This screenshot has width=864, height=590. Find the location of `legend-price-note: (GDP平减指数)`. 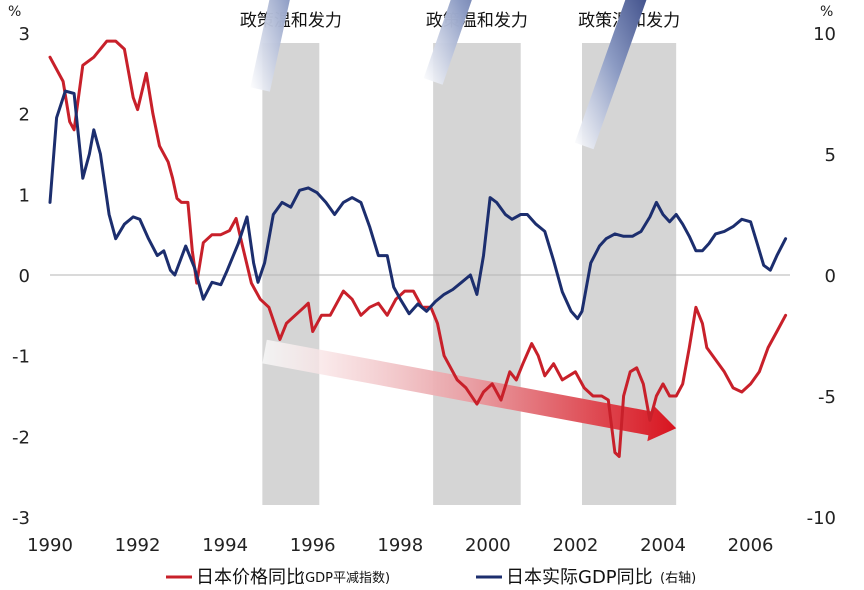

legend-price-note: (GDP平减指数) is located at coordinates (345, 578).